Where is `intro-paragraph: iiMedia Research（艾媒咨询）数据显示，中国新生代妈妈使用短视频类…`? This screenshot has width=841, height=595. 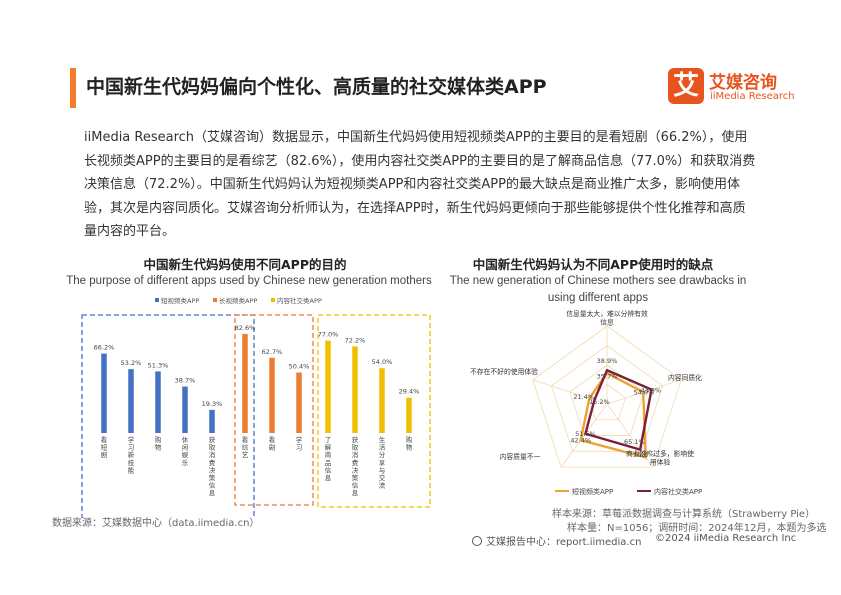 intro-paragraph: iiMedia Research（艾媒咨询）数据显示，中国新生代妈妈使用短视频类… is located at coordinates (420, 185).